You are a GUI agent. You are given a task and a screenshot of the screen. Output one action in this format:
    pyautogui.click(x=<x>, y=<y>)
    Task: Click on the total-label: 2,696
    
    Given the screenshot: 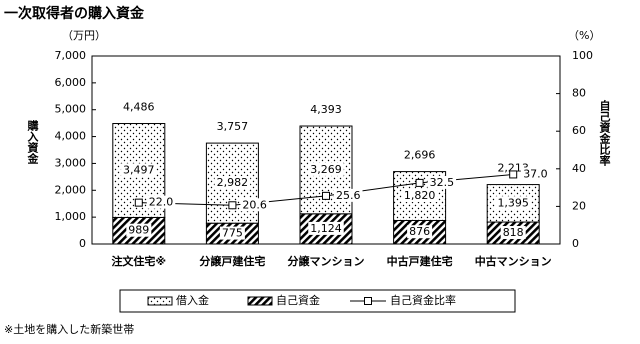 What is the action you would take?
    pyautogui.click(x=420, y=155)
    